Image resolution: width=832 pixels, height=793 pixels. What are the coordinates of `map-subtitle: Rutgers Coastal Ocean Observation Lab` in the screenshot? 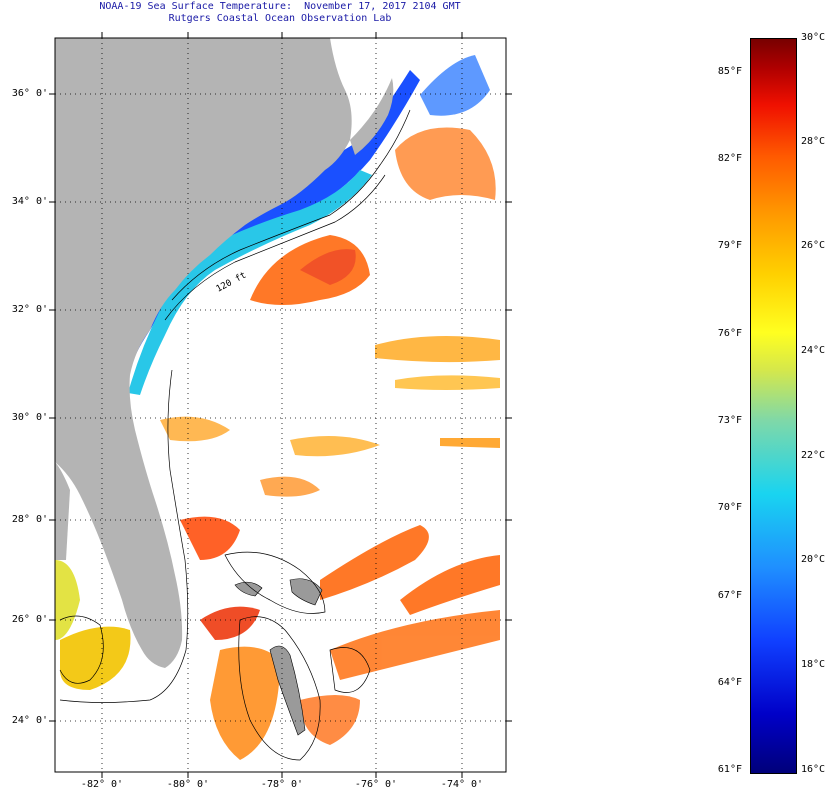 It's located at (280, 18).